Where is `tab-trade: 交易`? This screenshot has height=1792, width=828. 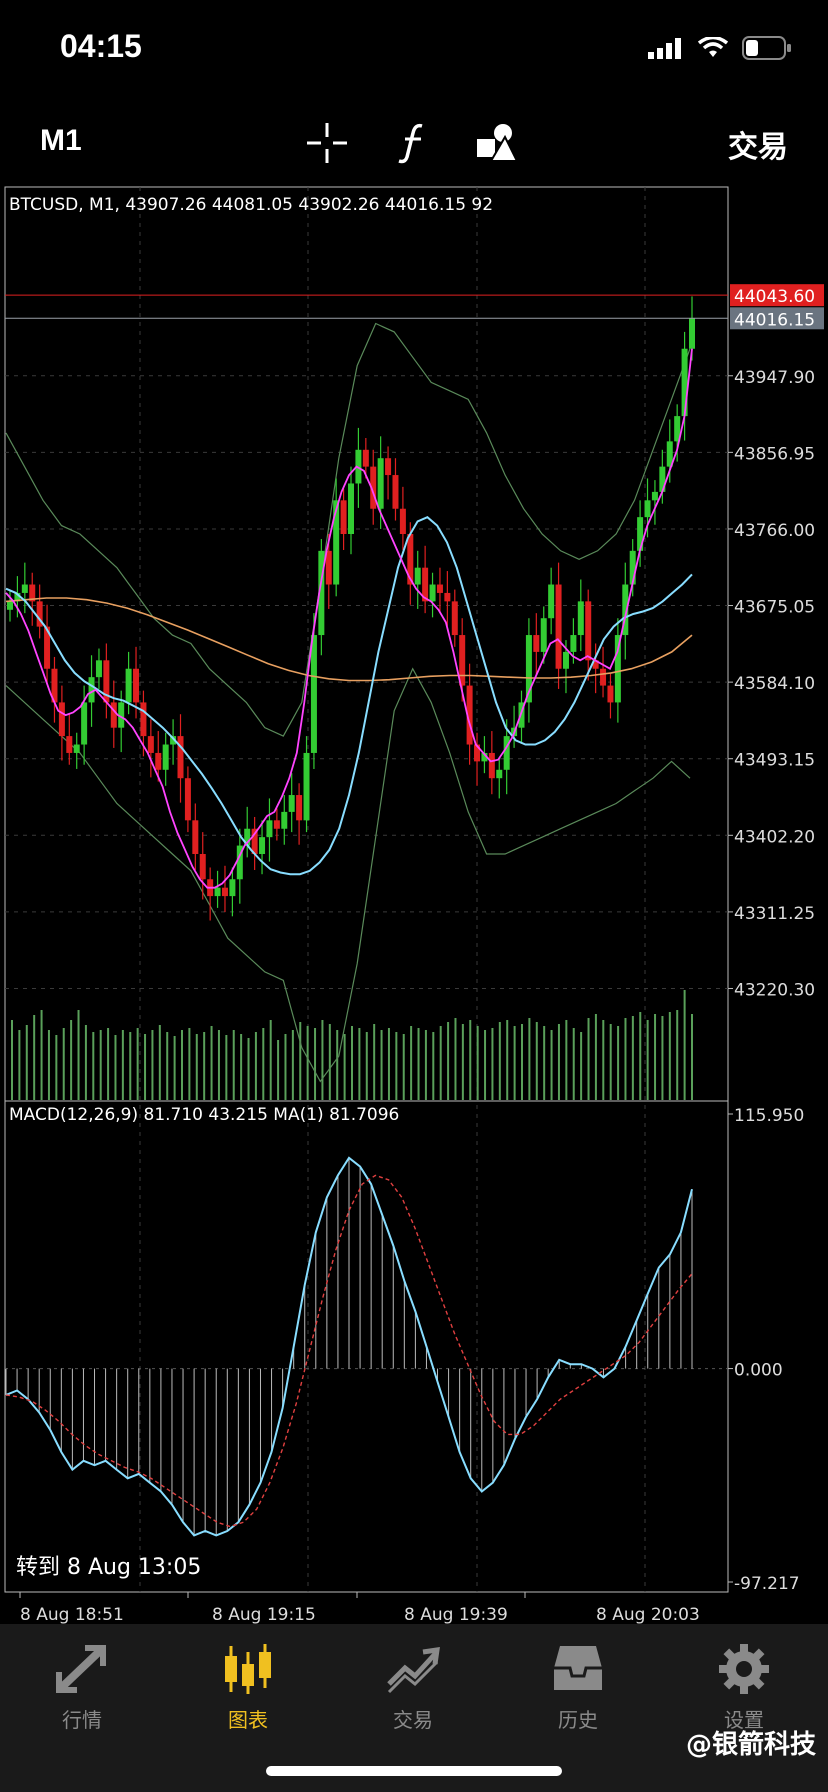
tab-trade: 交易 is located at coordinates (413, 1687).